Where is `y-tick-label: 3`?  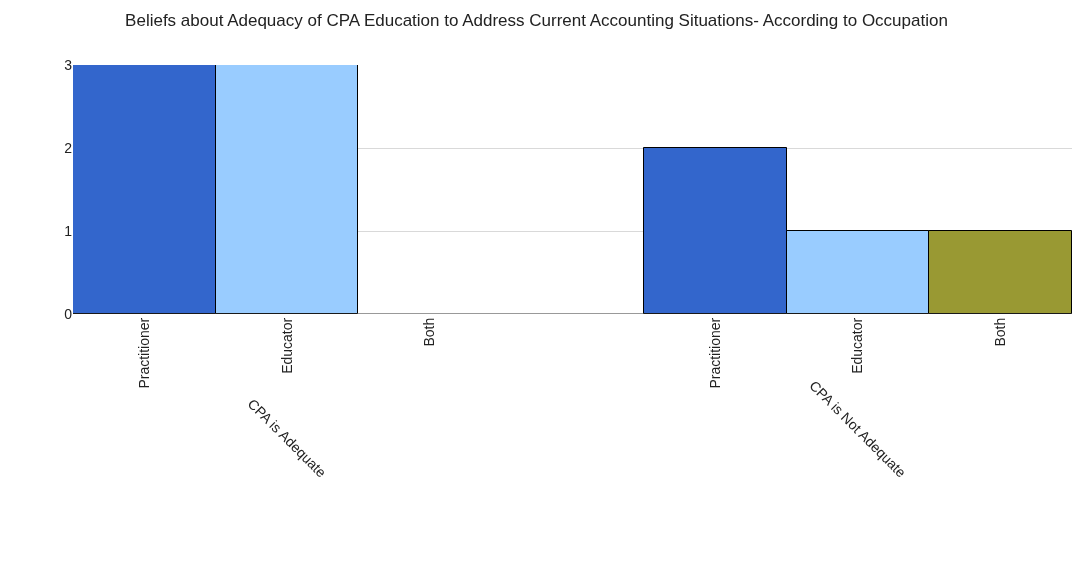 y-tick-label: 3 is located at coordinates (68, 64).